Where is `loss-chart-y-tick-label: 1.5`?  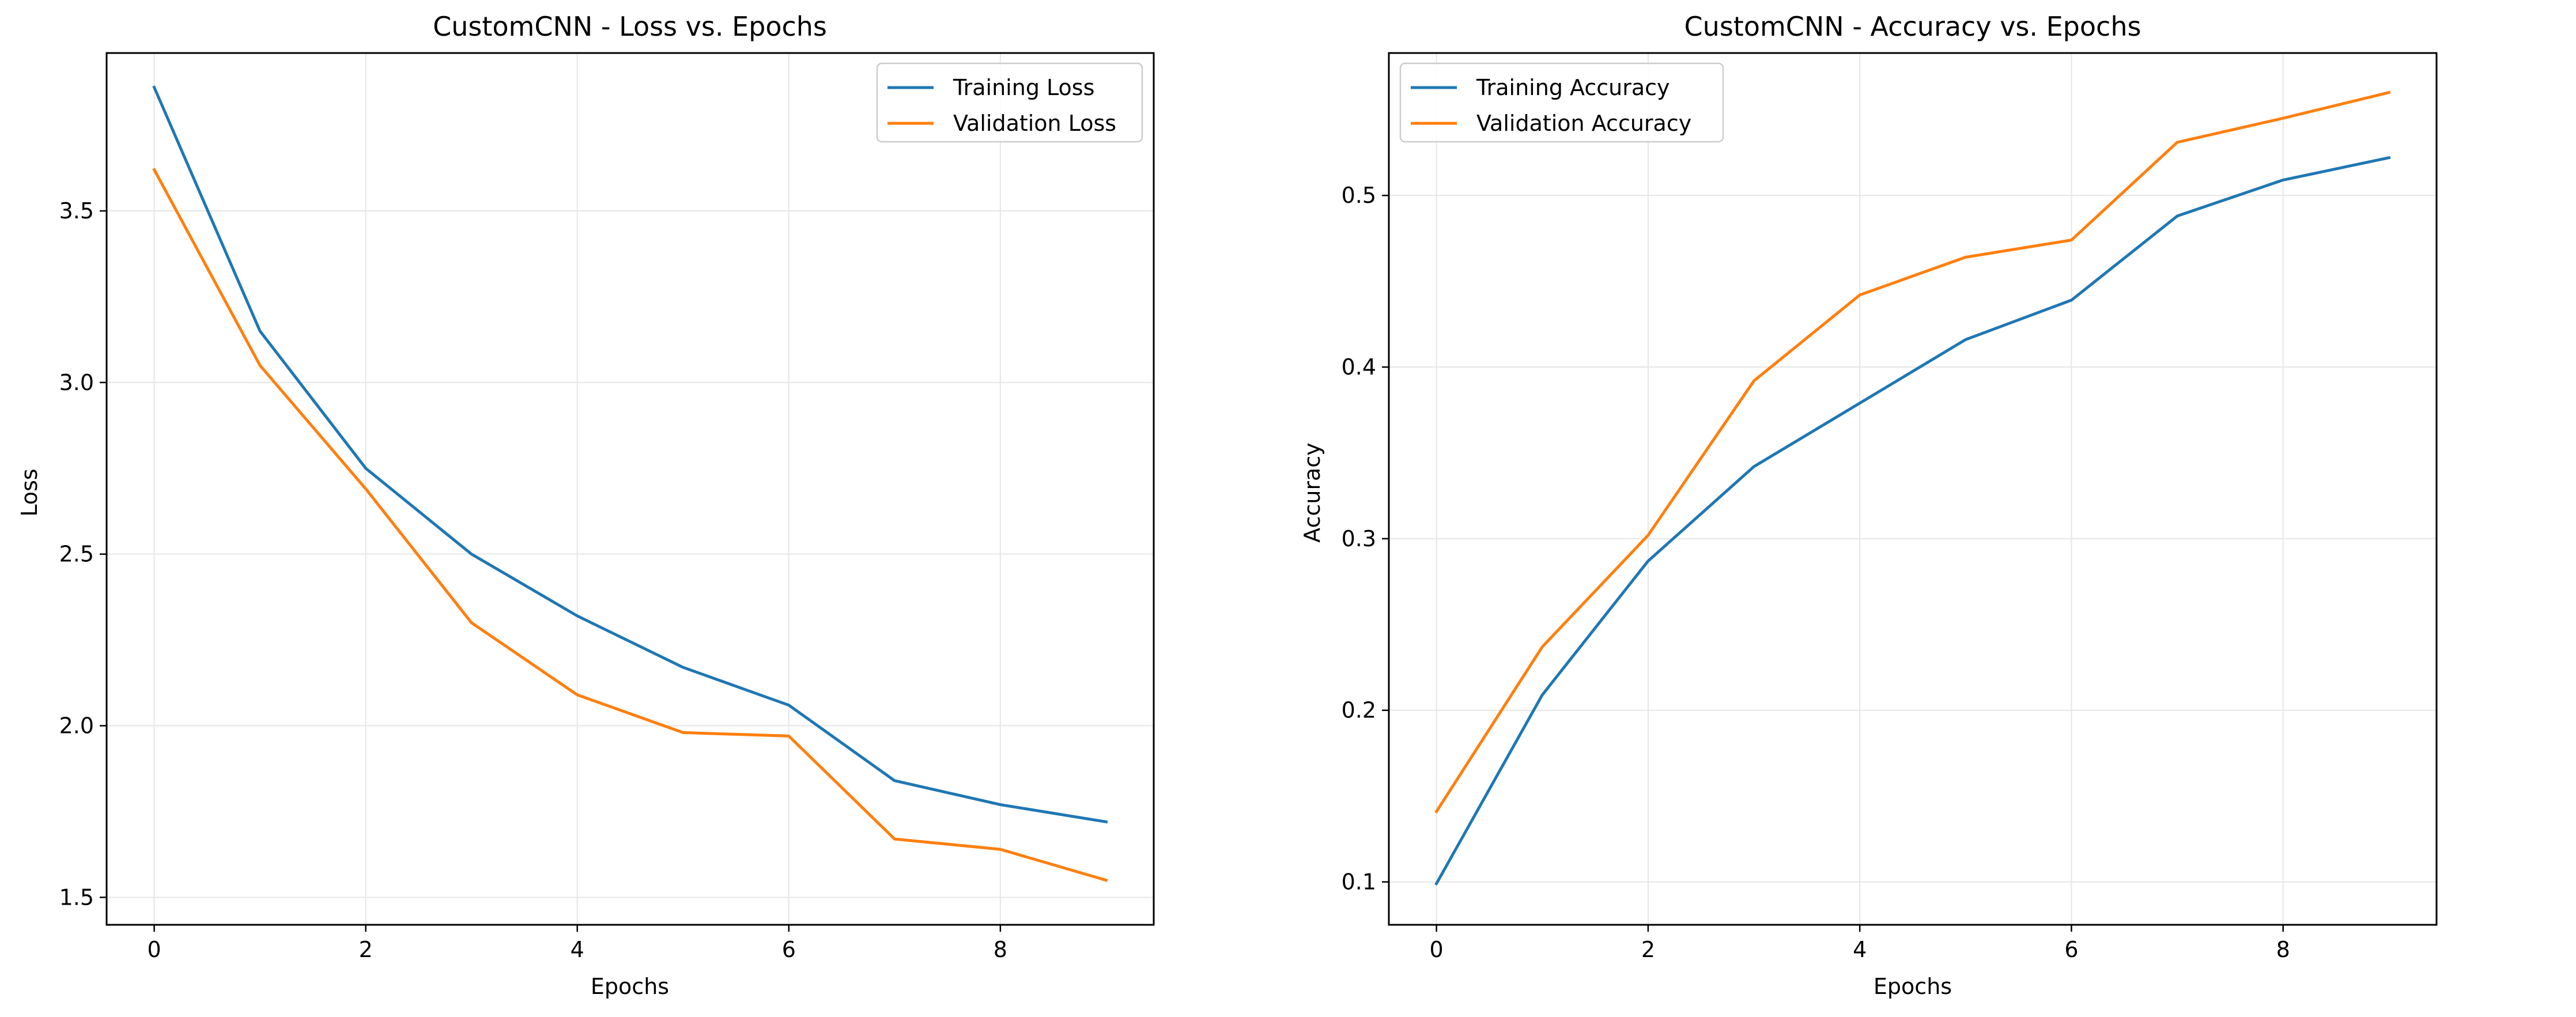 loss-chart-y-tick-label: 1.5 is located at coordinates (76, 897).